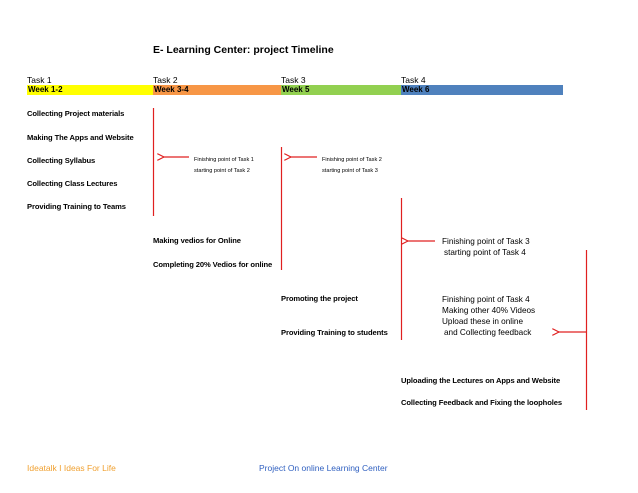  I want to click on week-6-bar: Week 6, so click(482, 90).